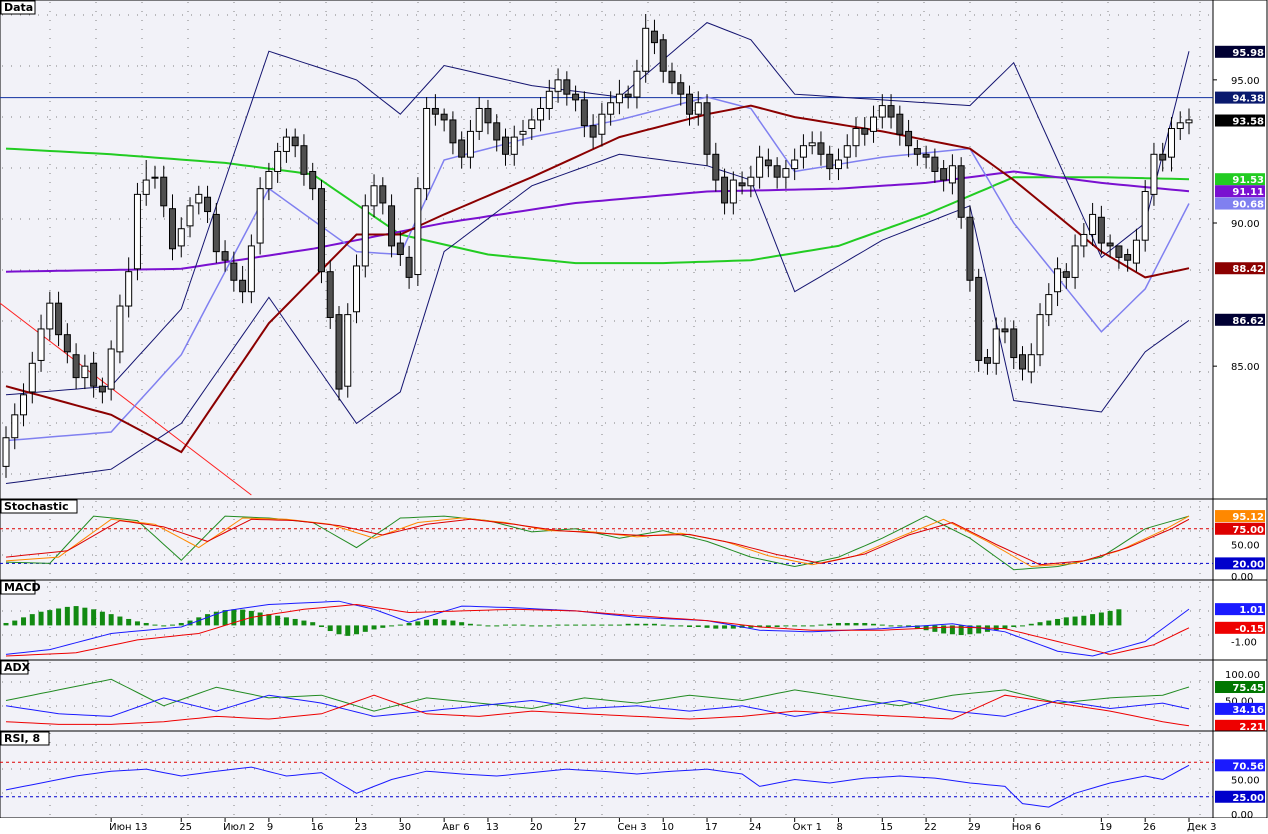 This screenshot has width=1268, height=834. I want to click on stoch-badge-20.00: 20.00, so click(1248, 564).